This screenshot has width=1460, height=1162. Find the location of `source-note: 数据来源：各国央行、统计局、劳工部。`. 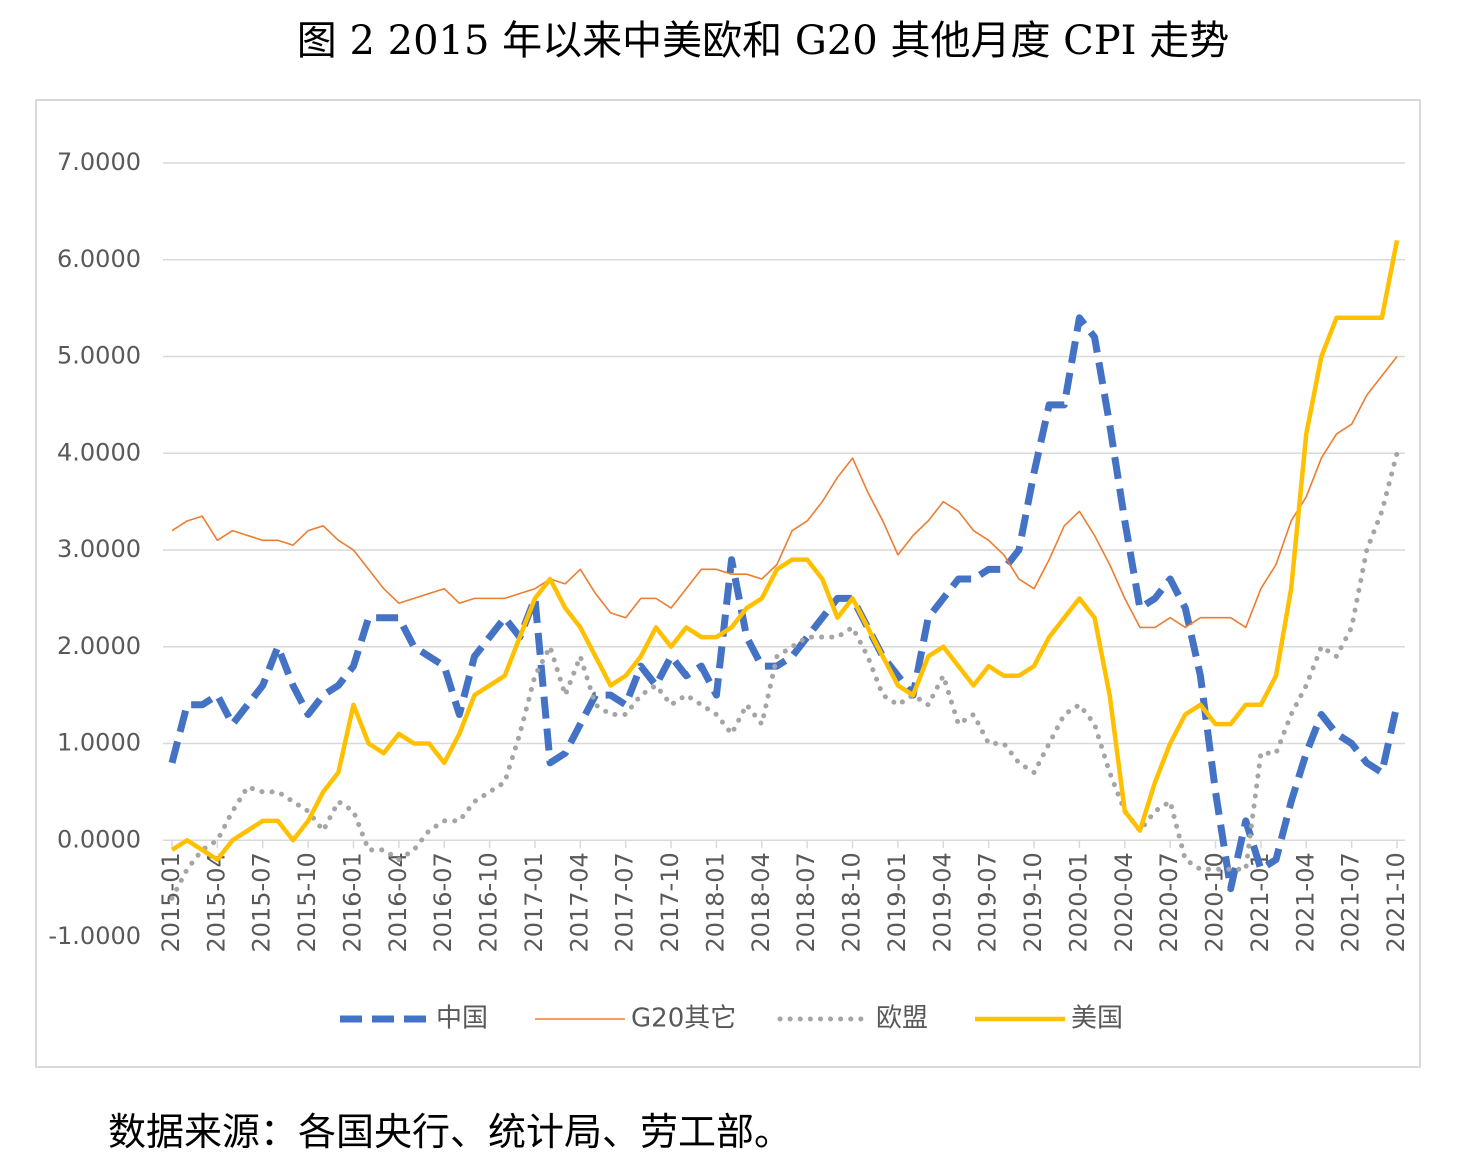

source-note: 数据来源：各国央行、统计局、劳工部。 is located at coordinates (450, 1132).